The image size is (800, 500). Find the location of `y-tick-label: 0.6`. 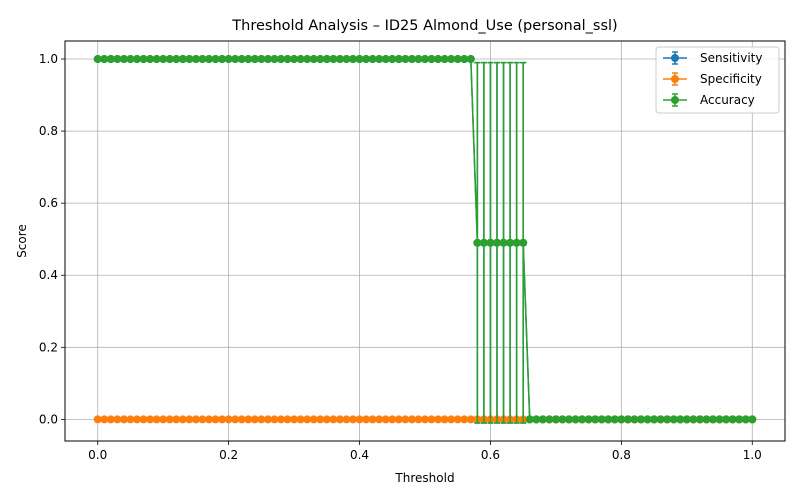

y-tick-label: 0.6 is located at coordinates (48, 203).